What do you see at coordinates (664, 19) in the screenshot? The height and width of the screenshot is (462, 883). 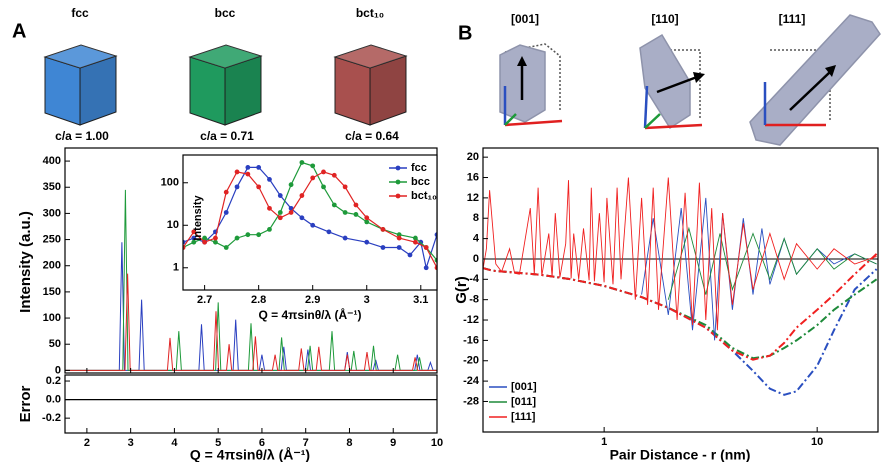 I see `orientation-label: [110]` at bounding box center [664, 19].